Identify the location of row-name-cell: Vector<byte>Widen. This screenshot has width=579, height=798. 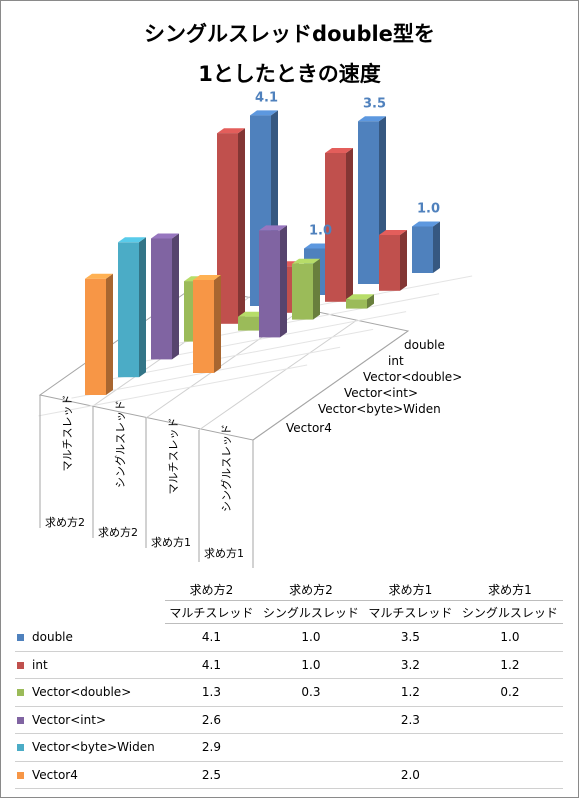
(90, 747).